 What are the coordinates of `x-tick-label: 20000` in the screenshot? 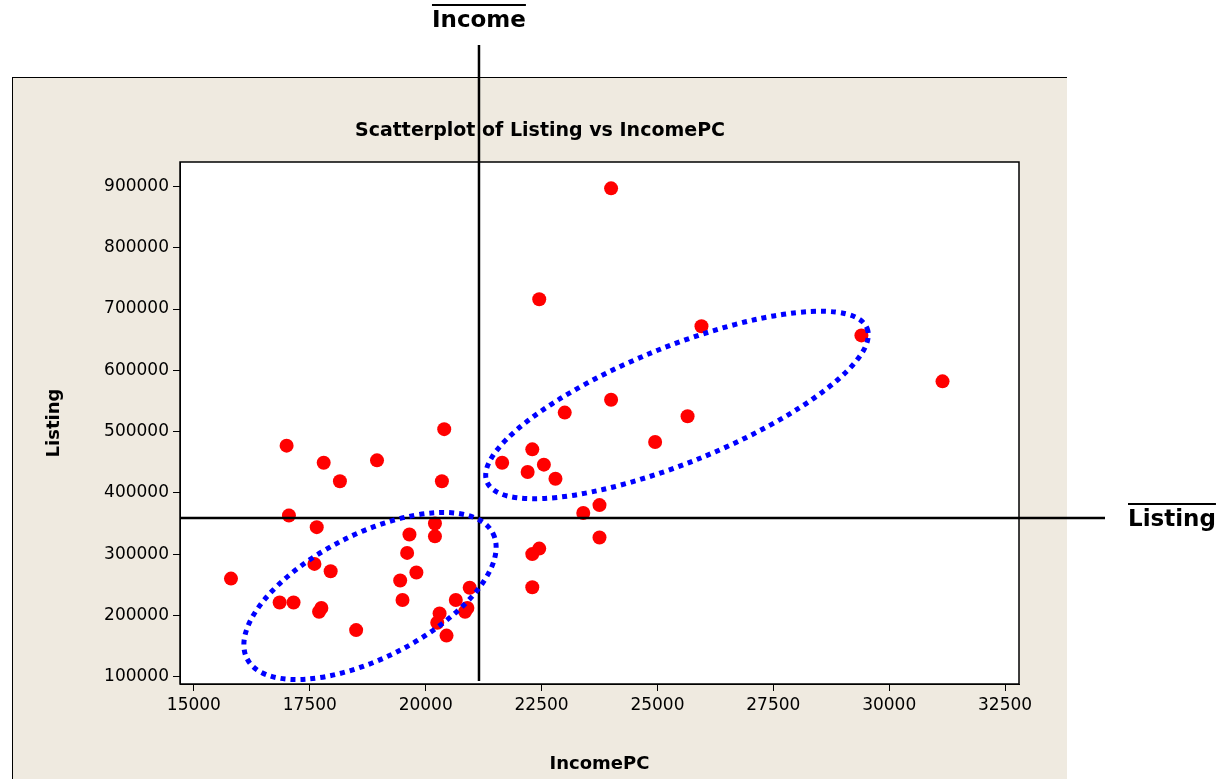 It's located at (425, 703).